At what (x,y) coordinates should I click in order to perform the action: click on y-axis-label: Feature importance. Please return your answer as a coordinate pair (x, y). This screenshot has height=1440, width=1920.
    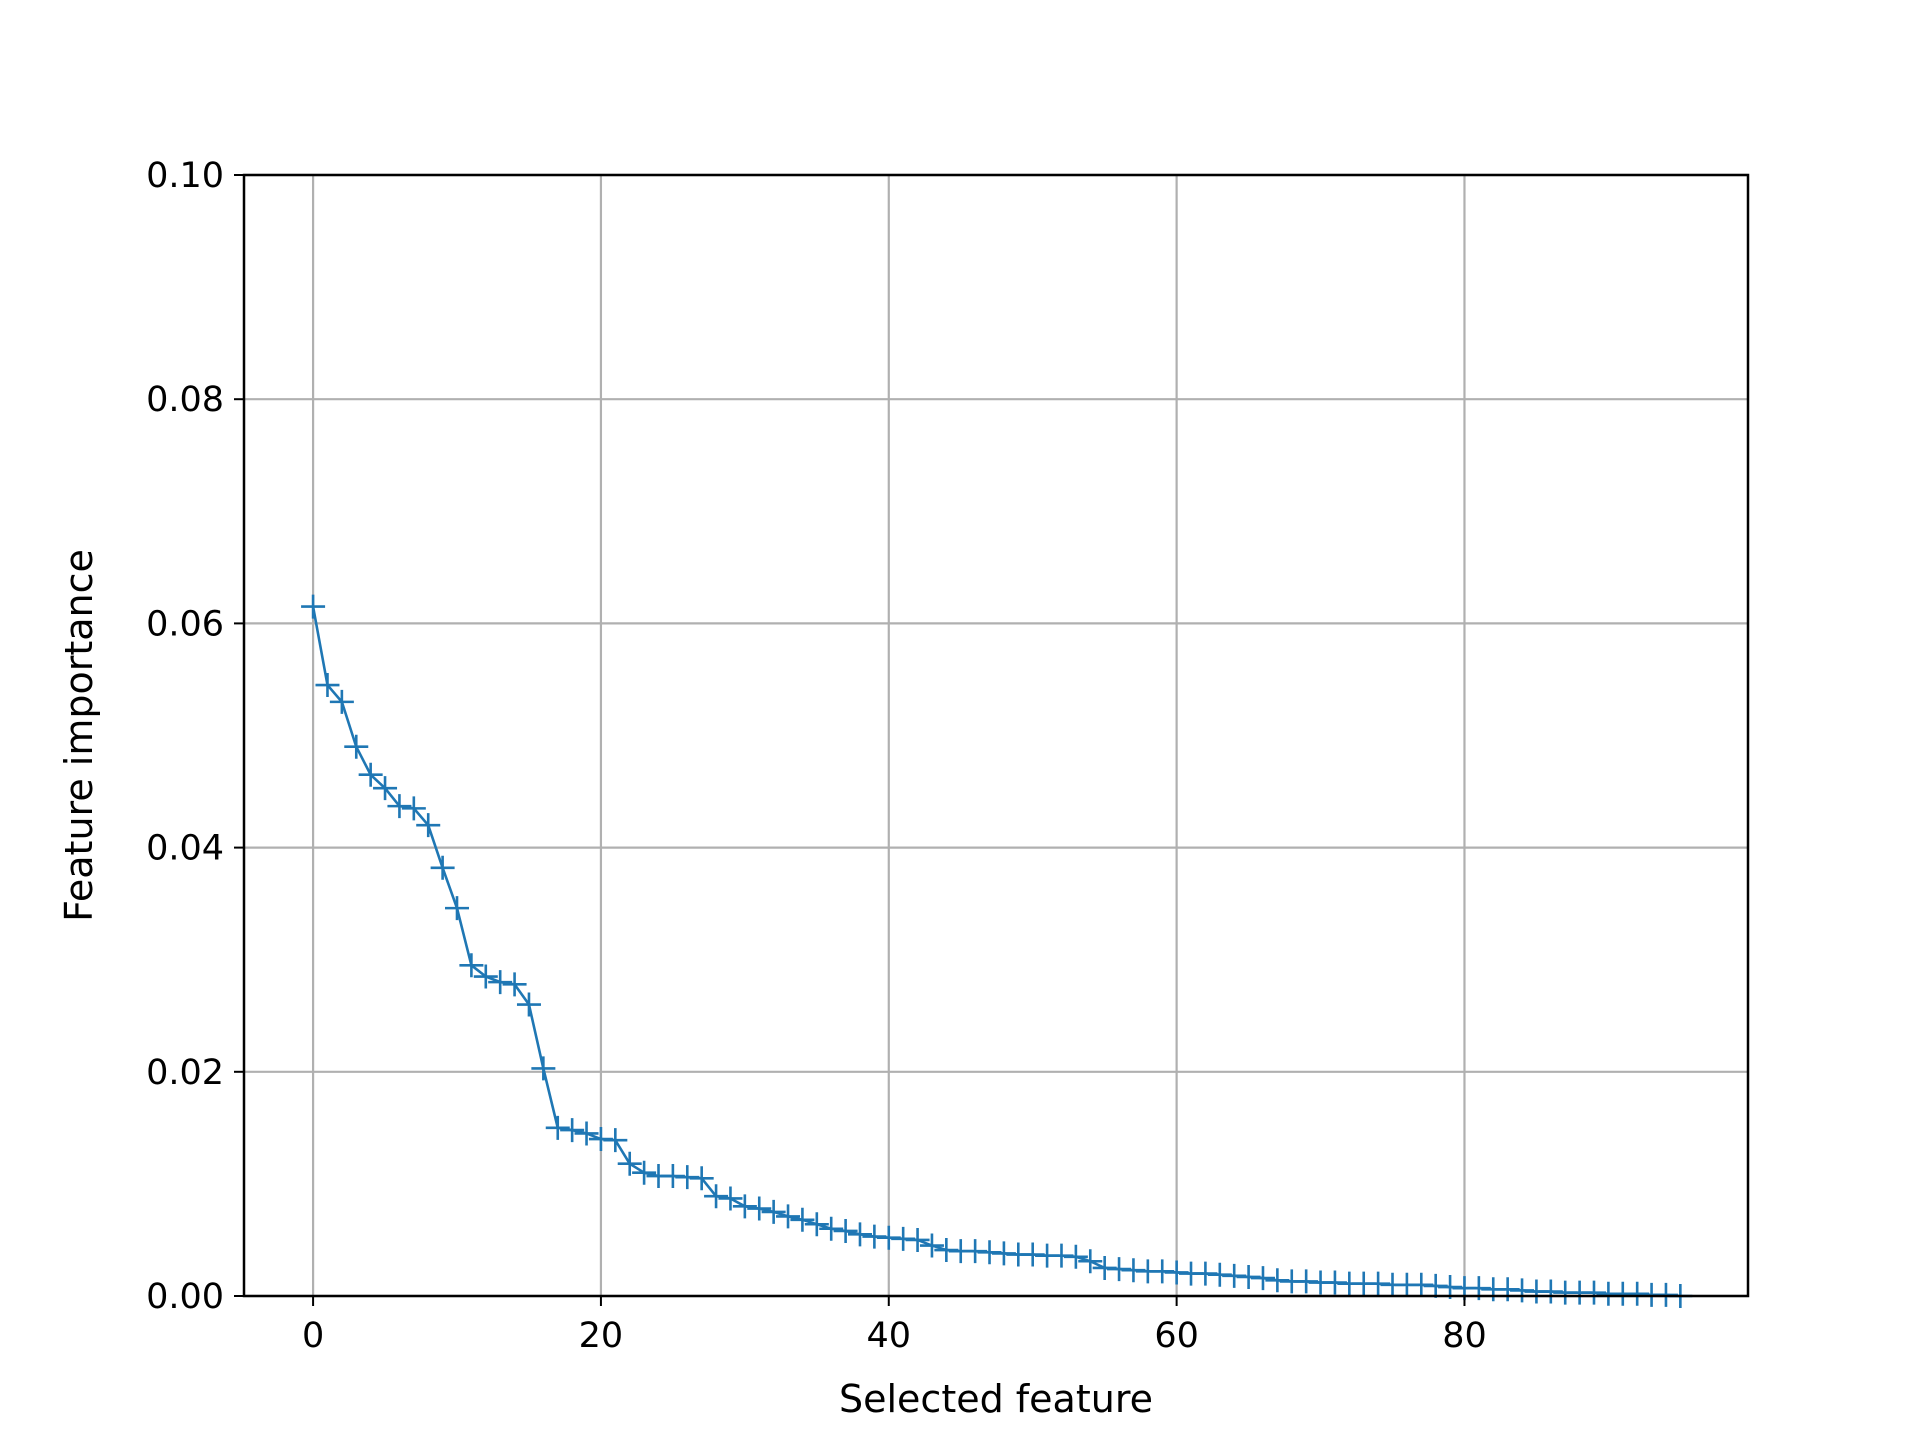
    Looking at the image, I should click on (79, 735).